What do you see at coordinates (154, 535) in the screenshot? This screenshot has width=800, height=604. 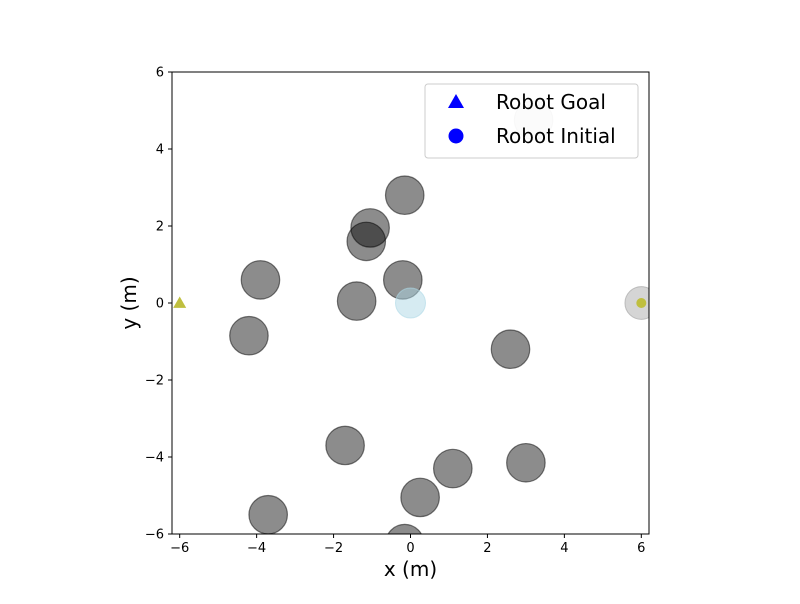 I see `y-tick-label: −6` at bounding box center [154, 535].